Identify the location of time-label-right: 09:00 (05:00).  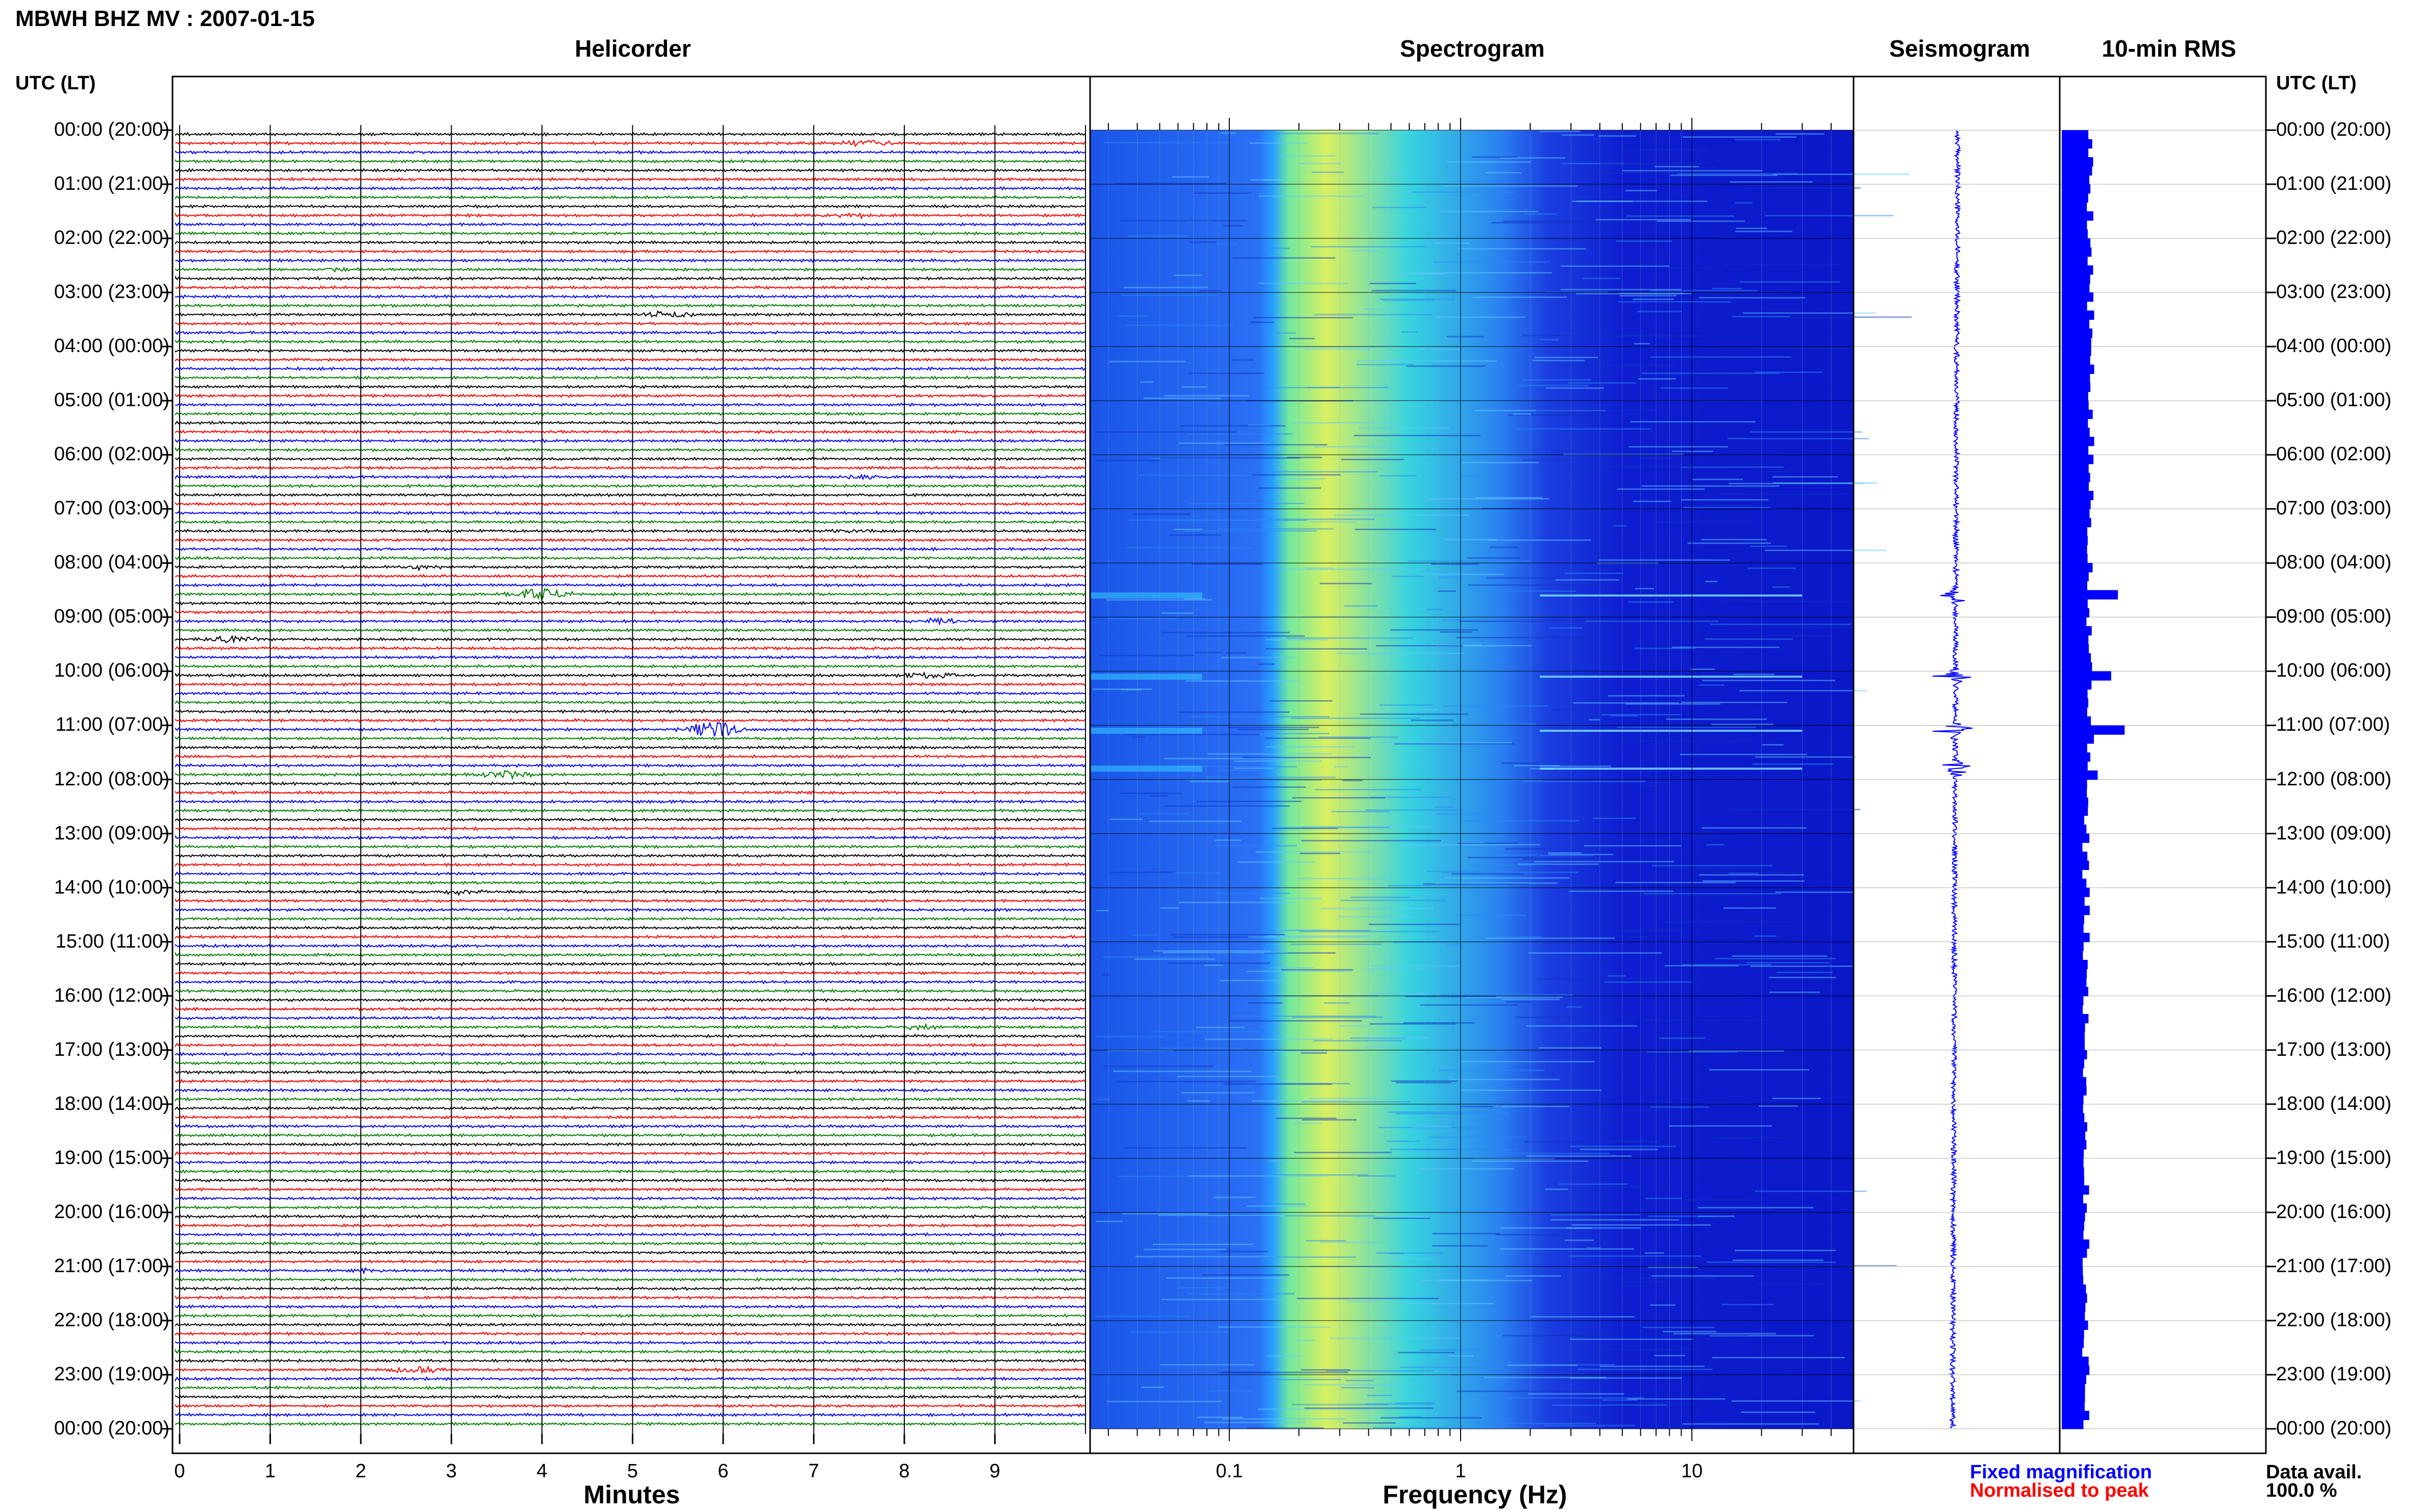
(2334, 617).